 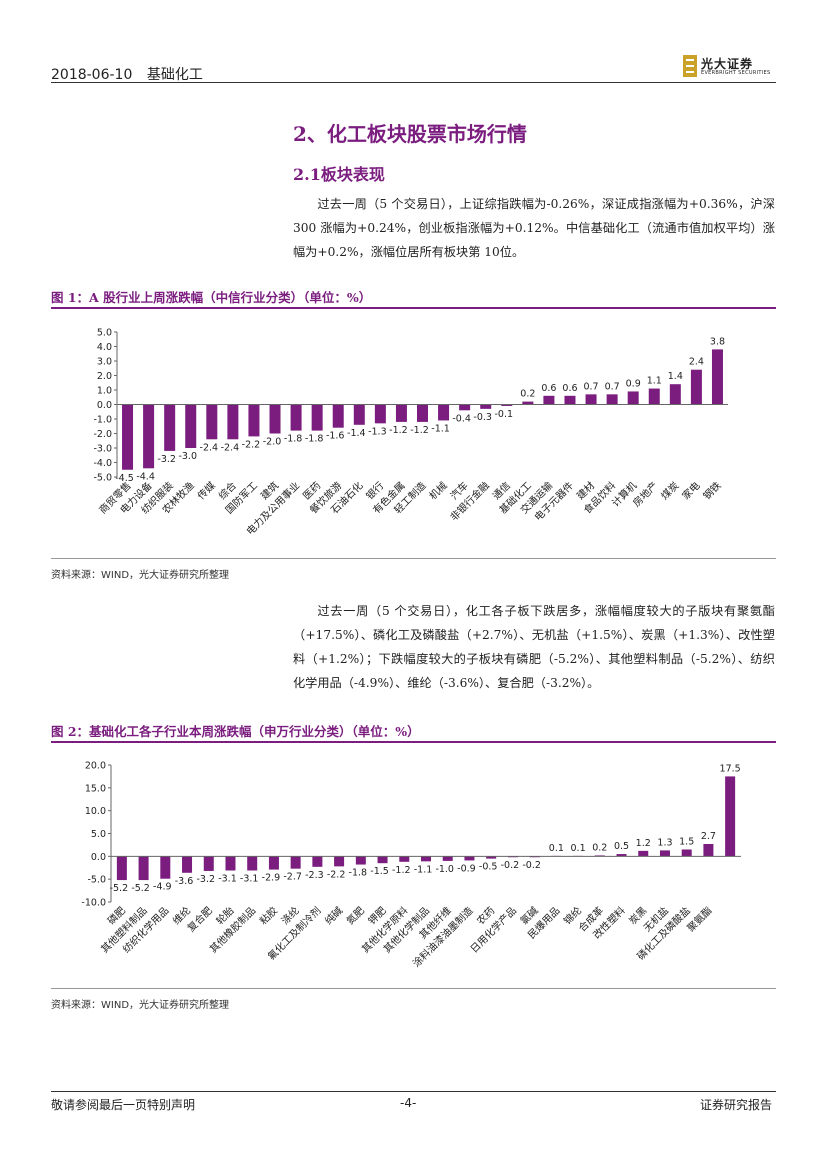 I want to click on data-label: -3.0, so click(x=187, y=456).